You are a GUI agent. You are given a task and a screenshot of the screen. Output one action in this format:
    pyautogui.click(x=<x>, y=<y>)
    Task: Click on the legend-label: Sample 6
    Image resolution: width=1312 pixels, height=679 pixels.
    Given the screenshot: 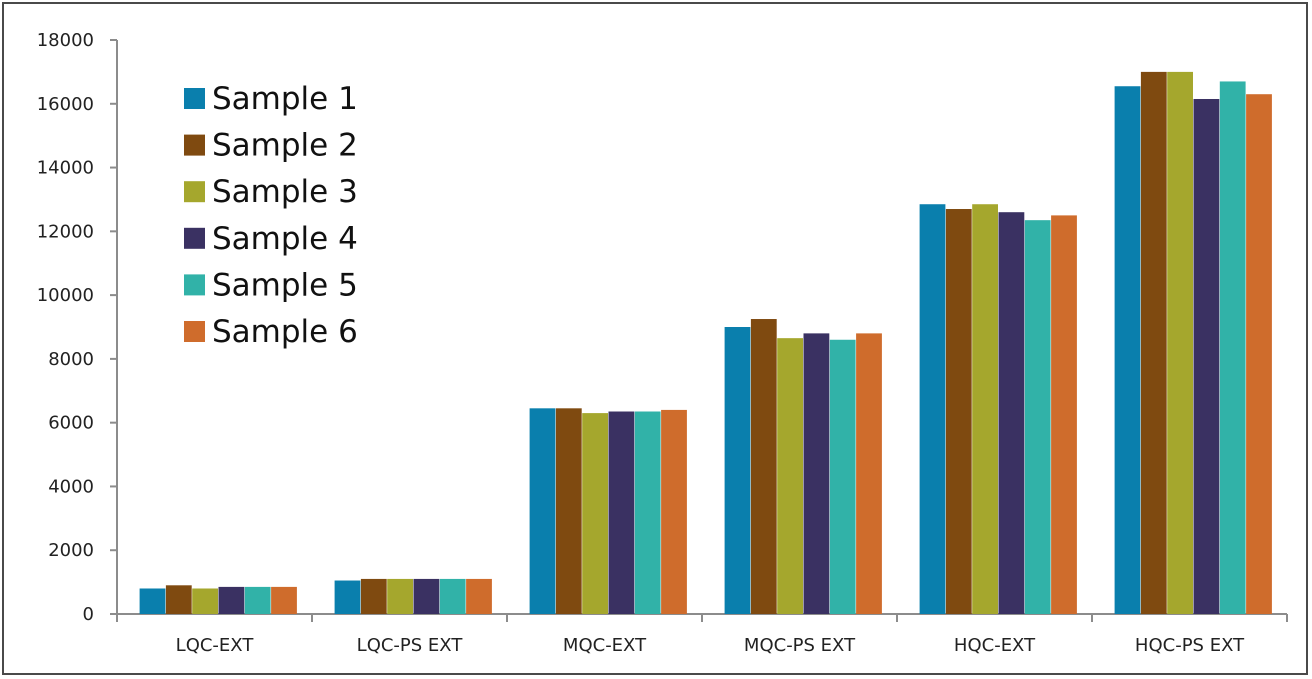 What is the action you would take?
    pyautogui.click(x=285, y=332)
    